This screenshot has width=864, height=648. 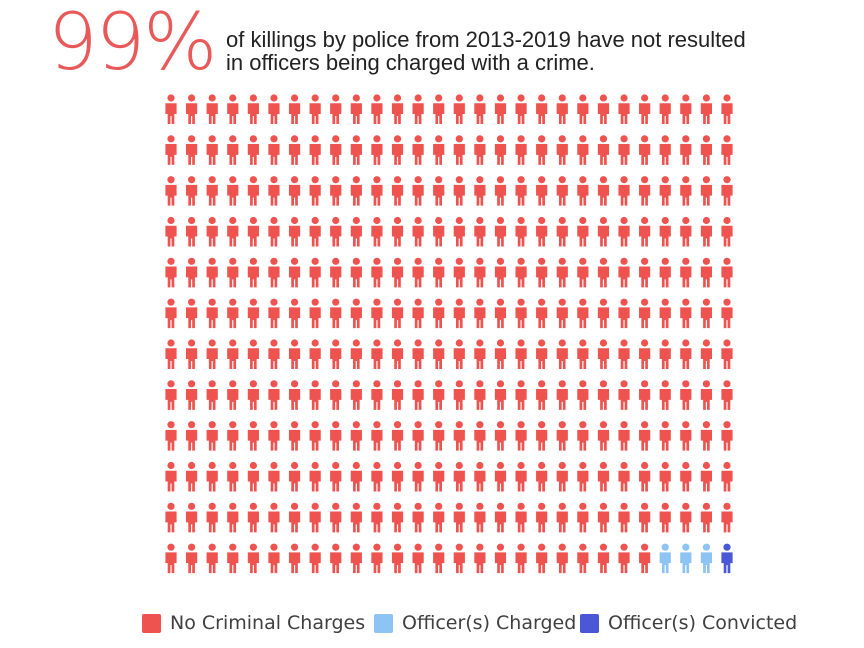 I want to click on person-icon-officer-s-charged, so click(x=665, y=558).